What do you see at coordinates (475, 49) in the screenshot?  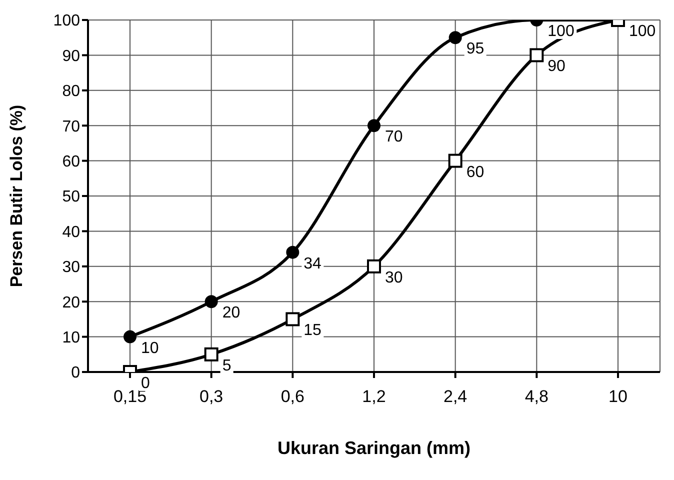 I see `data-label: 95` at bounding box center [475, 49].